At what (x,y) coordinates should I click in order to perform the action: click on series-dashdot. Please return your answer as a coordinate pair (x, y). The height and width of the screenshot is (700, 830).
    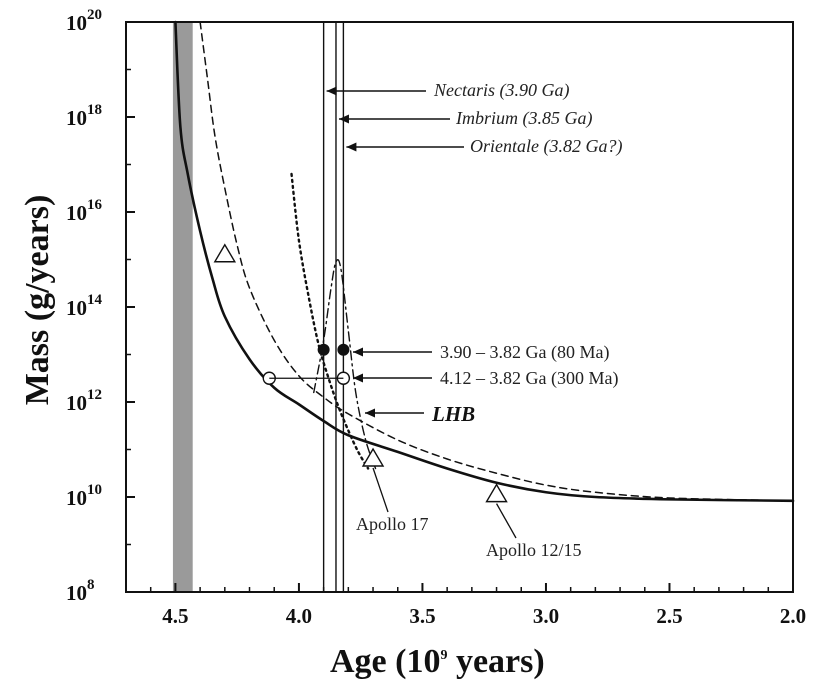
    Looking at the image, I should click on (345, 364).